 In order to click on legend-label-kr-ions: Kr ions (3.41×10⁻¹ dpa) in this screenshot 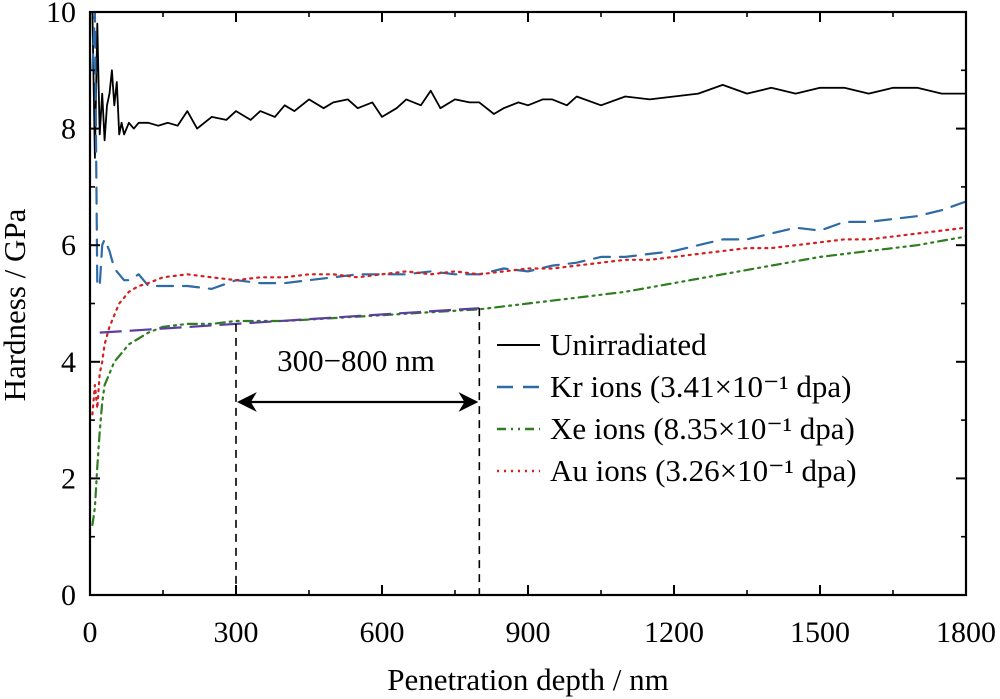, I will do `click(700, 386)`.